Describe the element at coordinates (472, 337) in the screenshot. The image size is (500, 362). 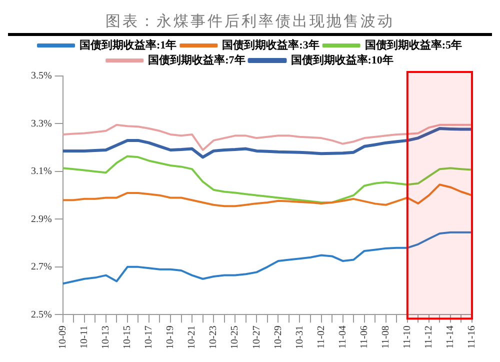
I see `x-tick-label: 11-16` at that location.